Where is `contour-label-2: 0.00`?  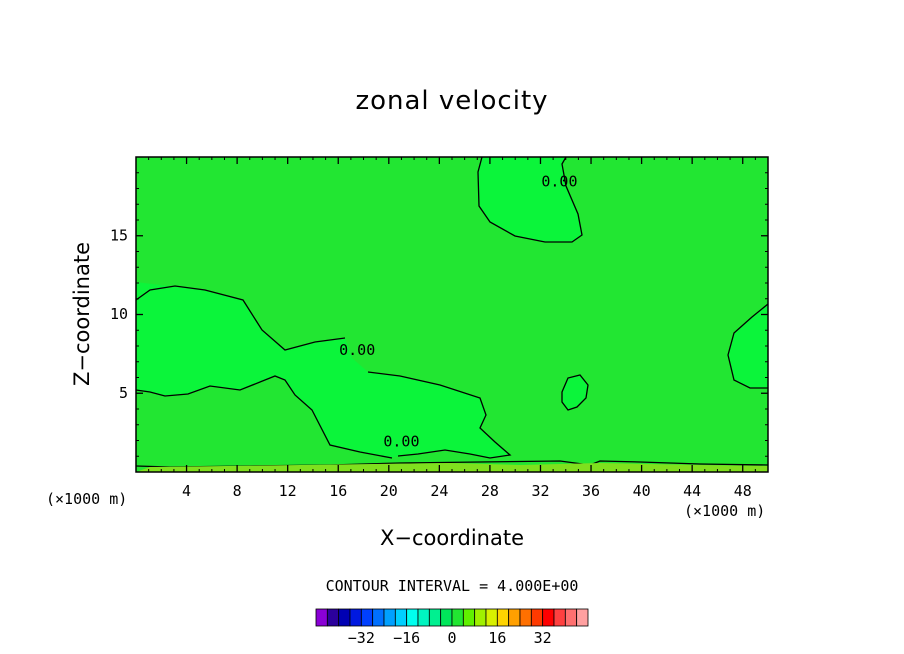 contour-label-2: 0.00 is located at coordinates (401, 442).